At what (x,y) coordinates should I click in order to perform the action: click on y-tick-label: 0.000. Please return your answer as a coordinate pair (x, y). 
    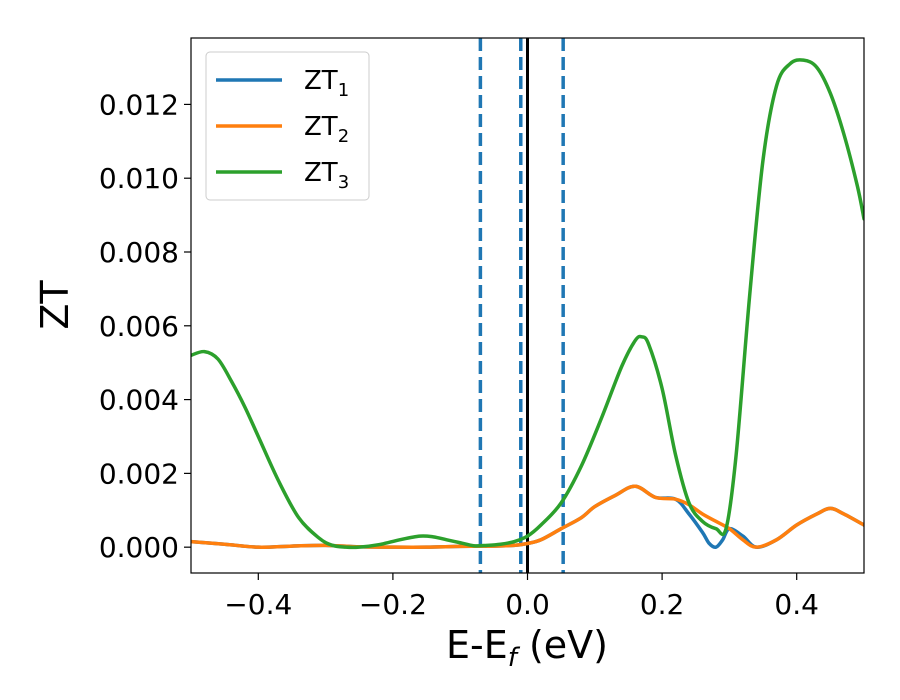
    Looking at the image, I should click on (139, 547).